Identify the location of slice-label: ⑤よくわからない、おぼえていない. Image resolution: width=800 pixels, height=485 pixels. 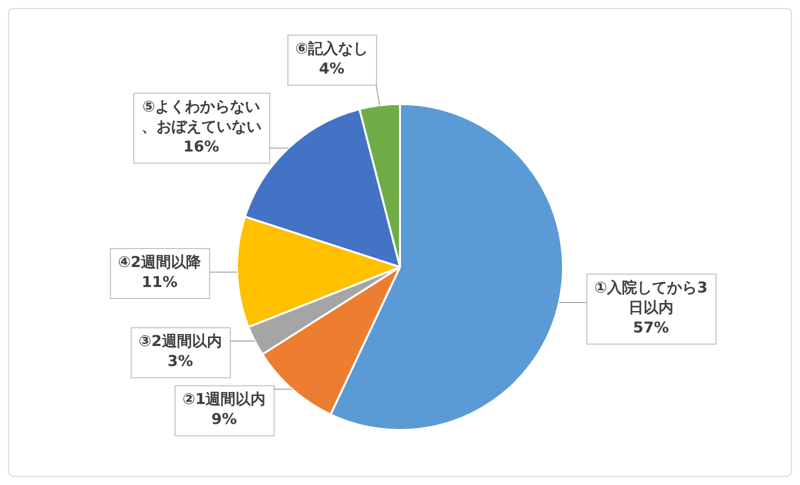
(201, 117).